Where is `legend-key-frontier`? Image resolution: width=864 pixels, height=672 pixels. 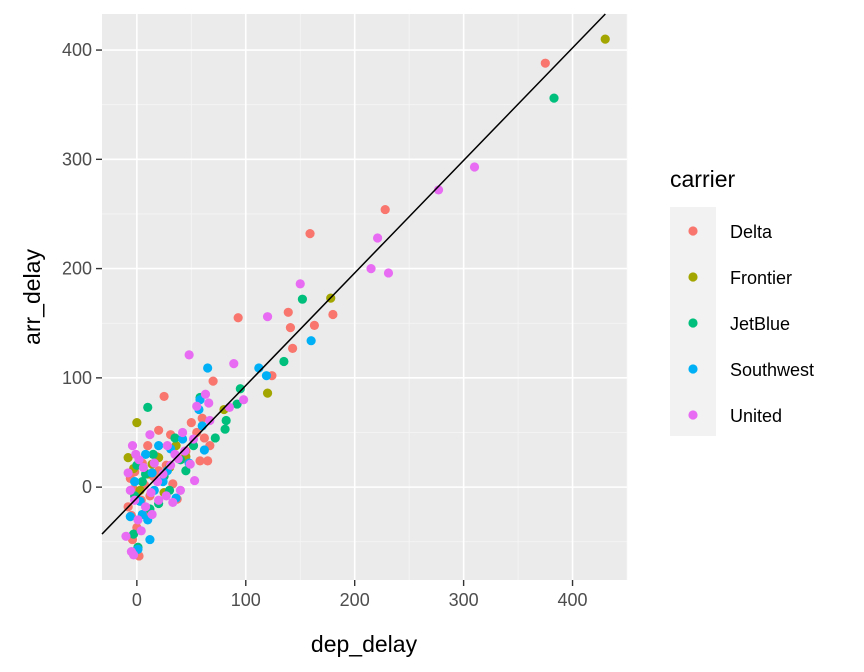 legend-key-frontier is located at coordinates (693, 277).